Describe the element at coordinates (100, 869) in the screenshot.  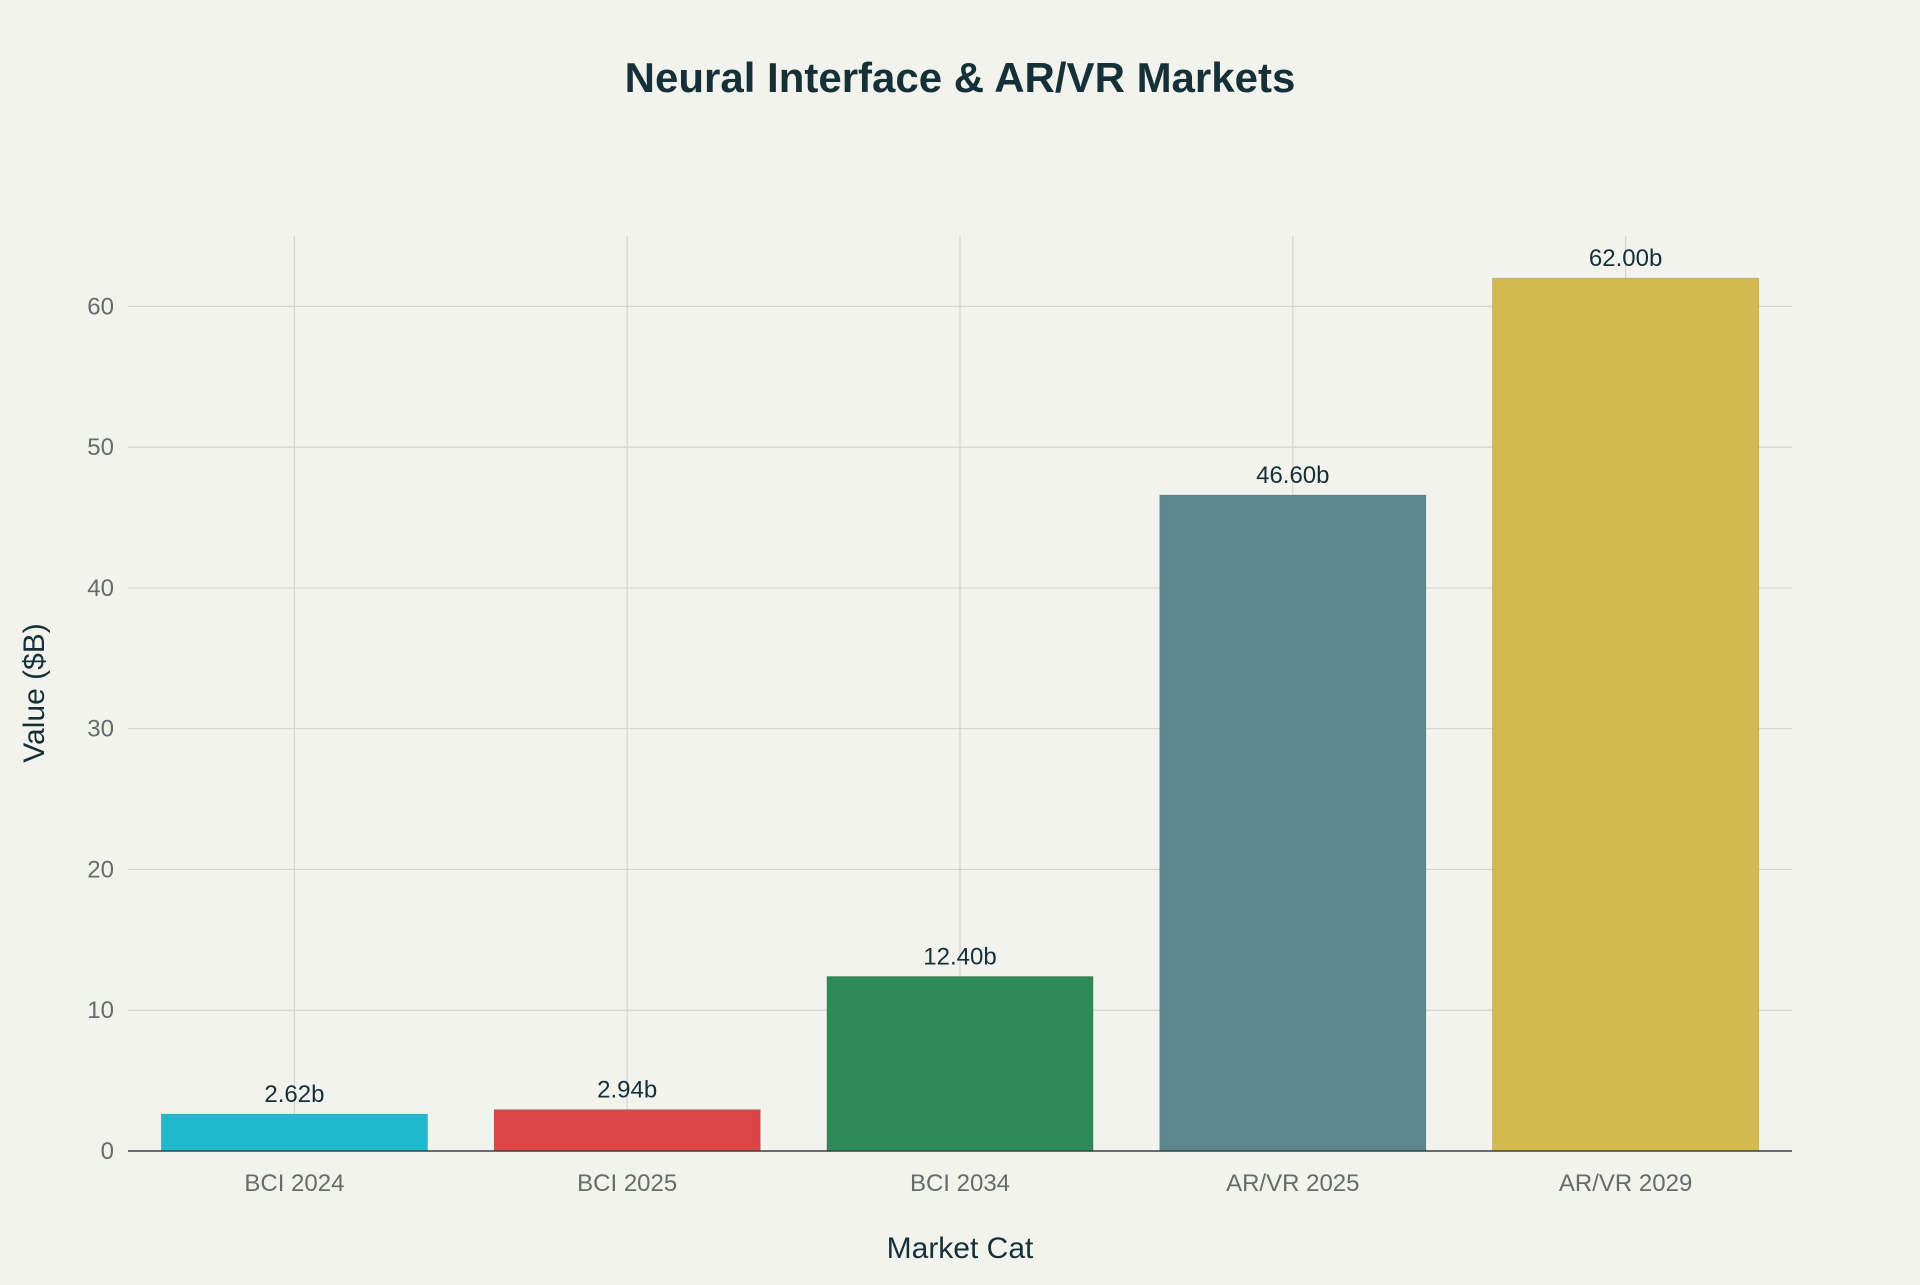
I see `y-tick-label: 20` at that location.